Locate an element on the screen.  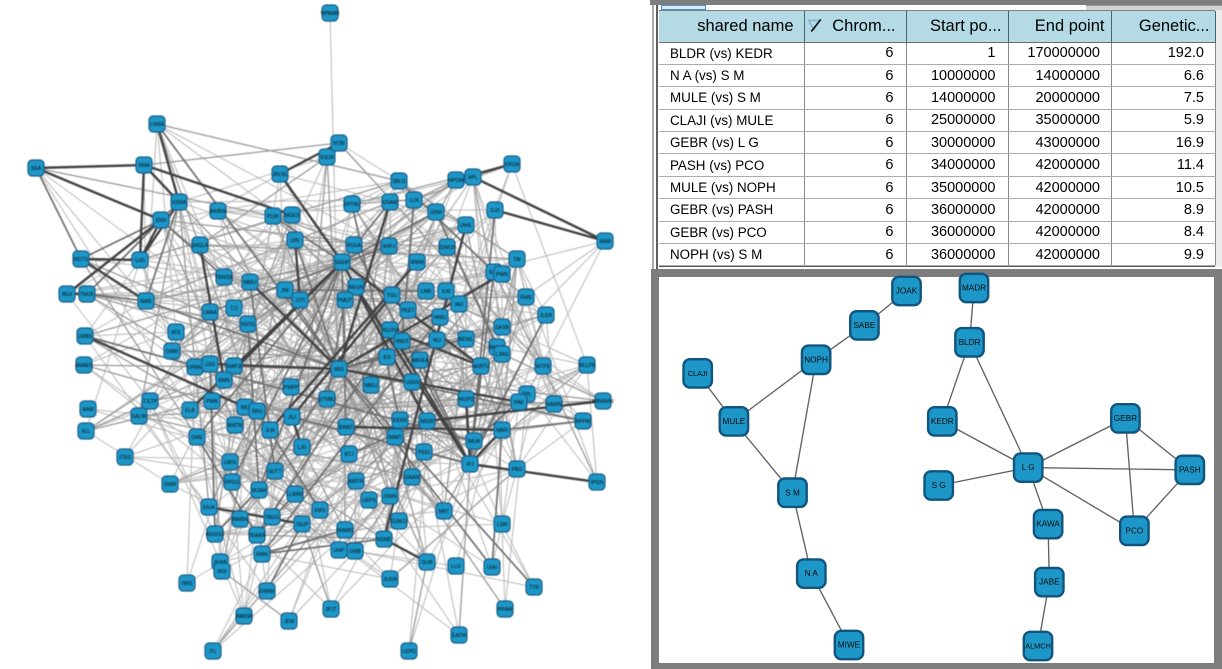
svg-text: ERGA is located at coordinates (512, 165).